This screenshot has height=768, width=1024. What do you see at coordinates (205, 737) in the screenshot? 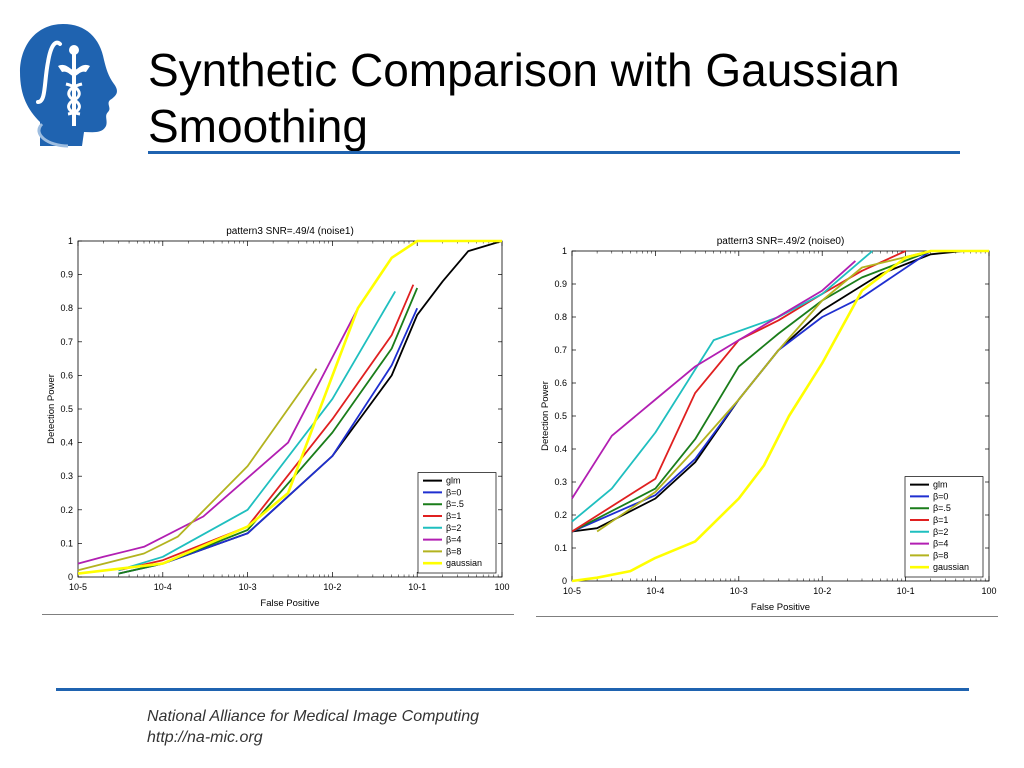
I see `footer-url: http://na-mic.org` at bounding box center [205, 737].